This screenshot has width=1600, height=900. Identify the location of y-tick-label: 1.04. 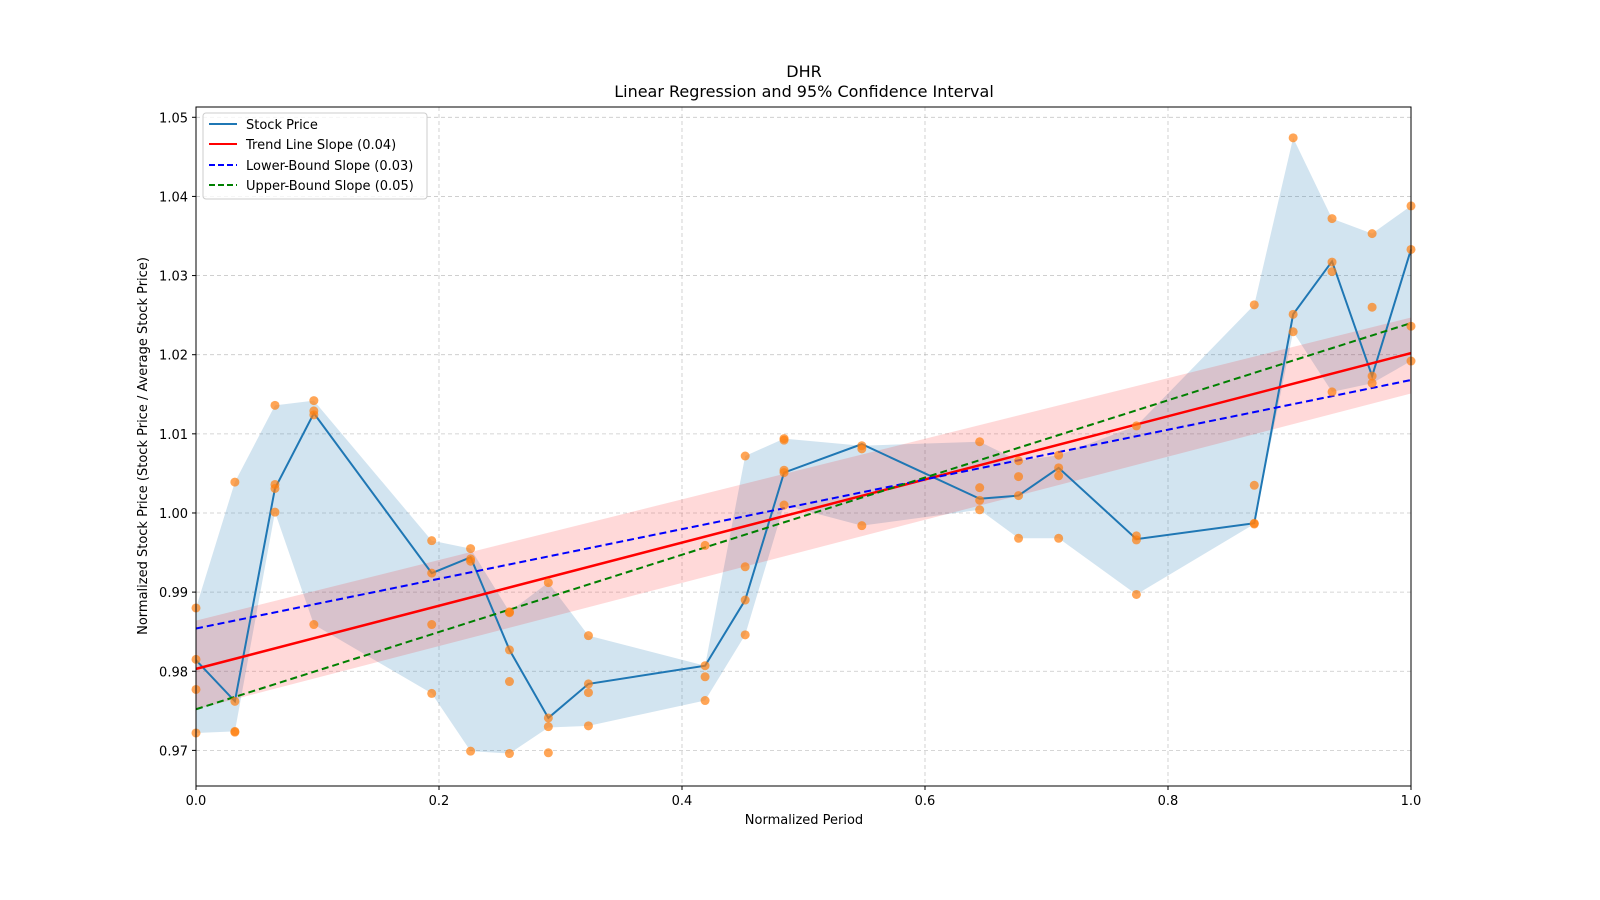
(173, 197).